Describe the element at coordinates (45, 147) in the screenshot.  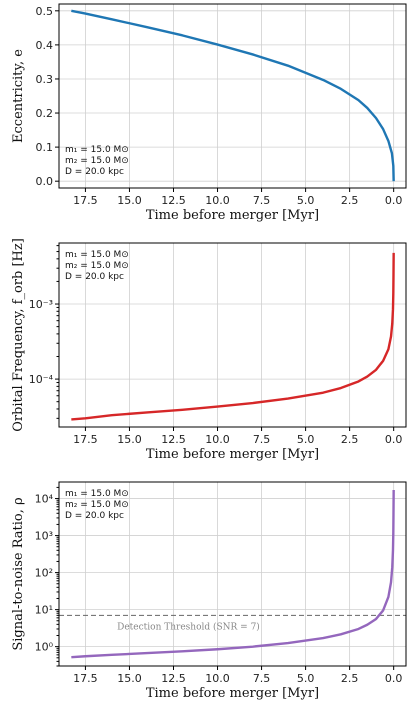
I see `y-tick-label: 0.1` at that location.